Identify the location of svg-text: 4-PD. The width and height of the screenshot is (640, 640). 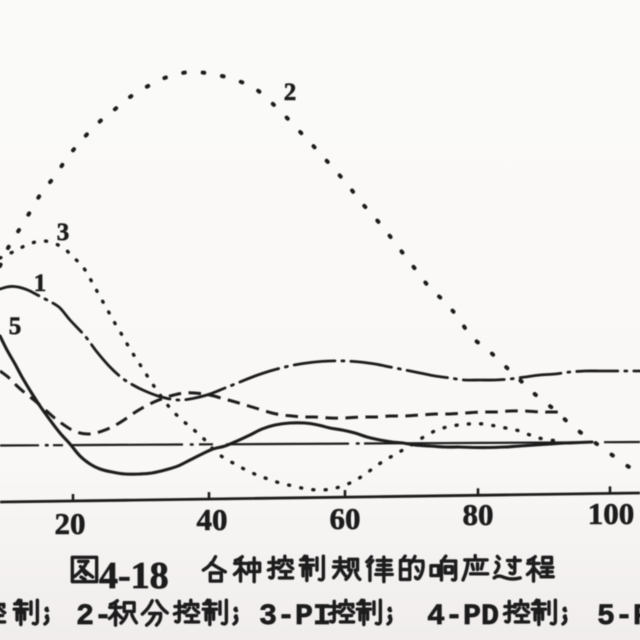
(463, 617).